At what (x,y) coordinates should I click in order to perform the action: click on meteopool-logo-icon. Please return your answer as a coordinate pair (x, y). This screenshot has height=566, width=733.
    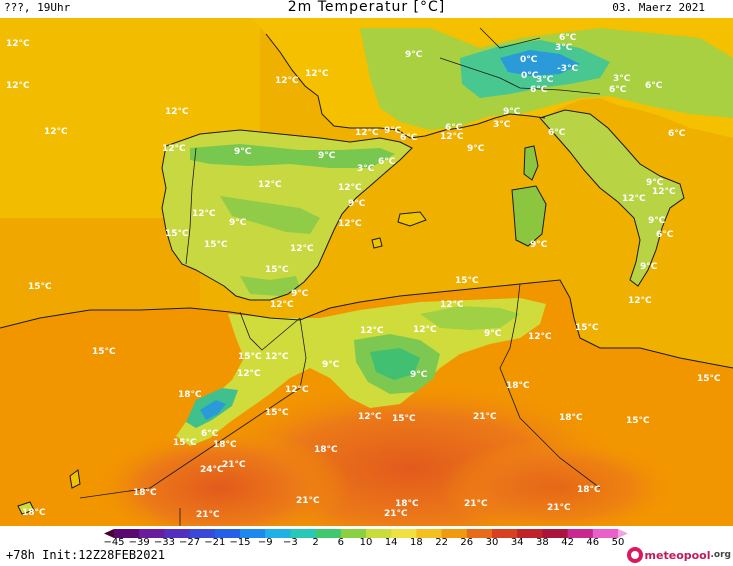
    Looking at the image, I should click on (634, 555).